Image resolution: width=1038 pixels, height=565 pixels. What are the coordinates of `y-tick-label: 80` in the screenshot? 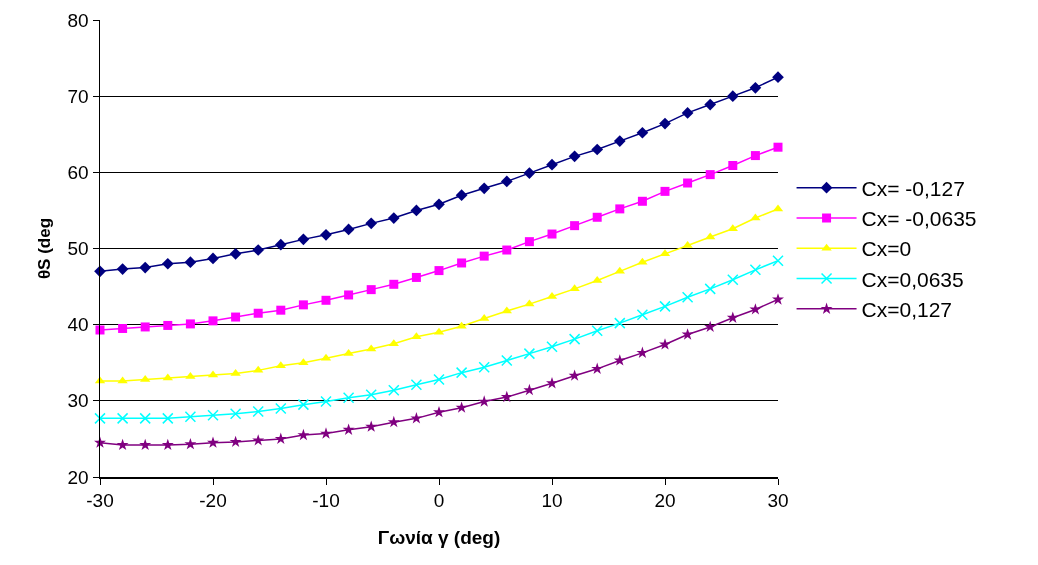 It's located at (78, 20).